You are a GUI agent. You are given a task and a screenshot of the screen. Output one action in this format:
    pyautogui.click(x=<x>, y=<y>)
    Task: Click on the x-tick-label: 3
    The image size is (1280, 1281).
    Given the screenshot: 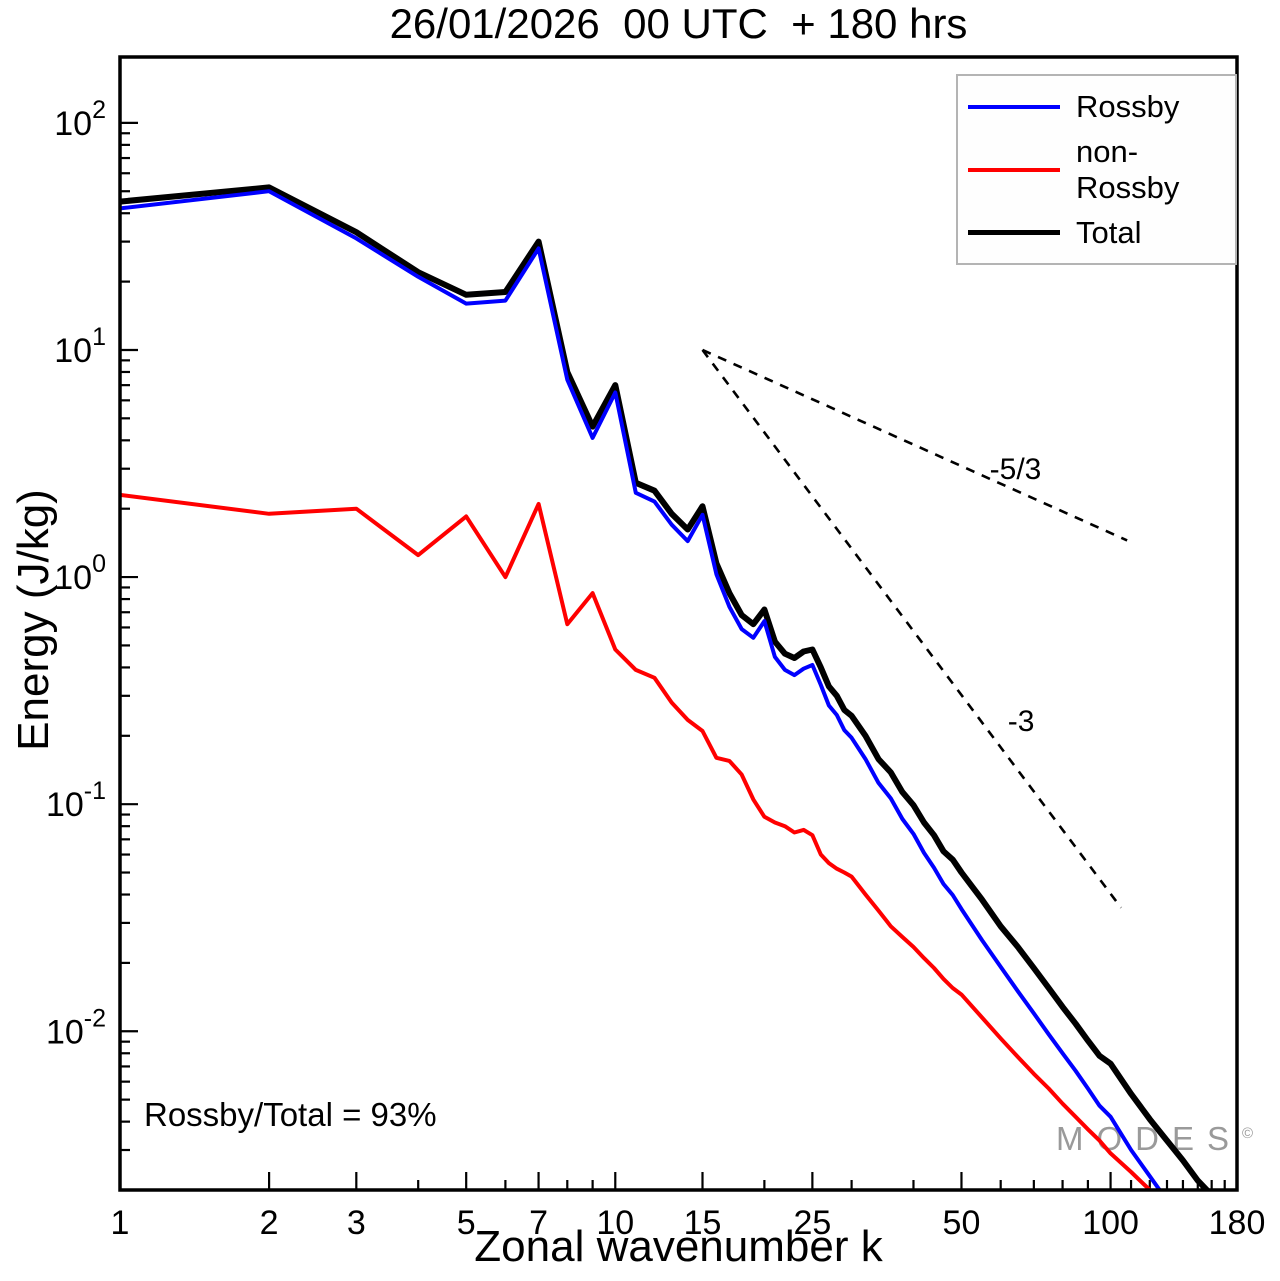 What is the action you would take?
    pyautogui.click(x=356, y=1223)
    